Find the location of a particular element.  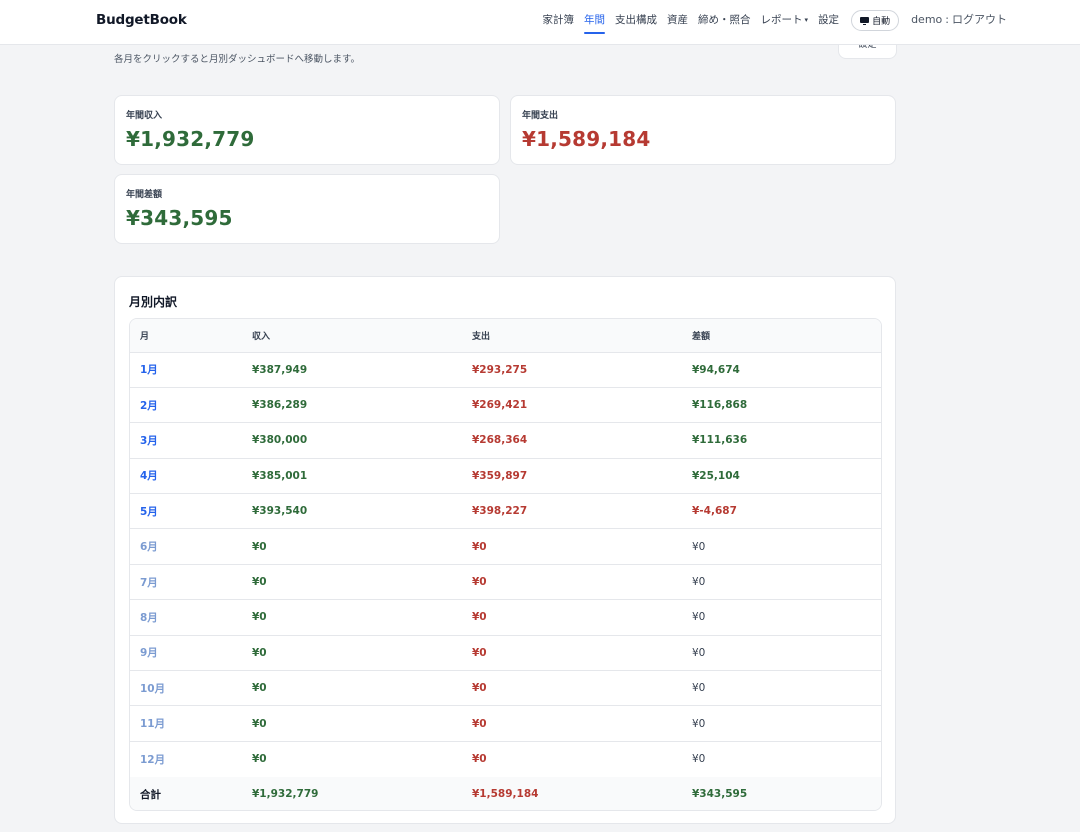

nav-closing-reconcile: 締め・照合 is located at coordinates (724, 20).